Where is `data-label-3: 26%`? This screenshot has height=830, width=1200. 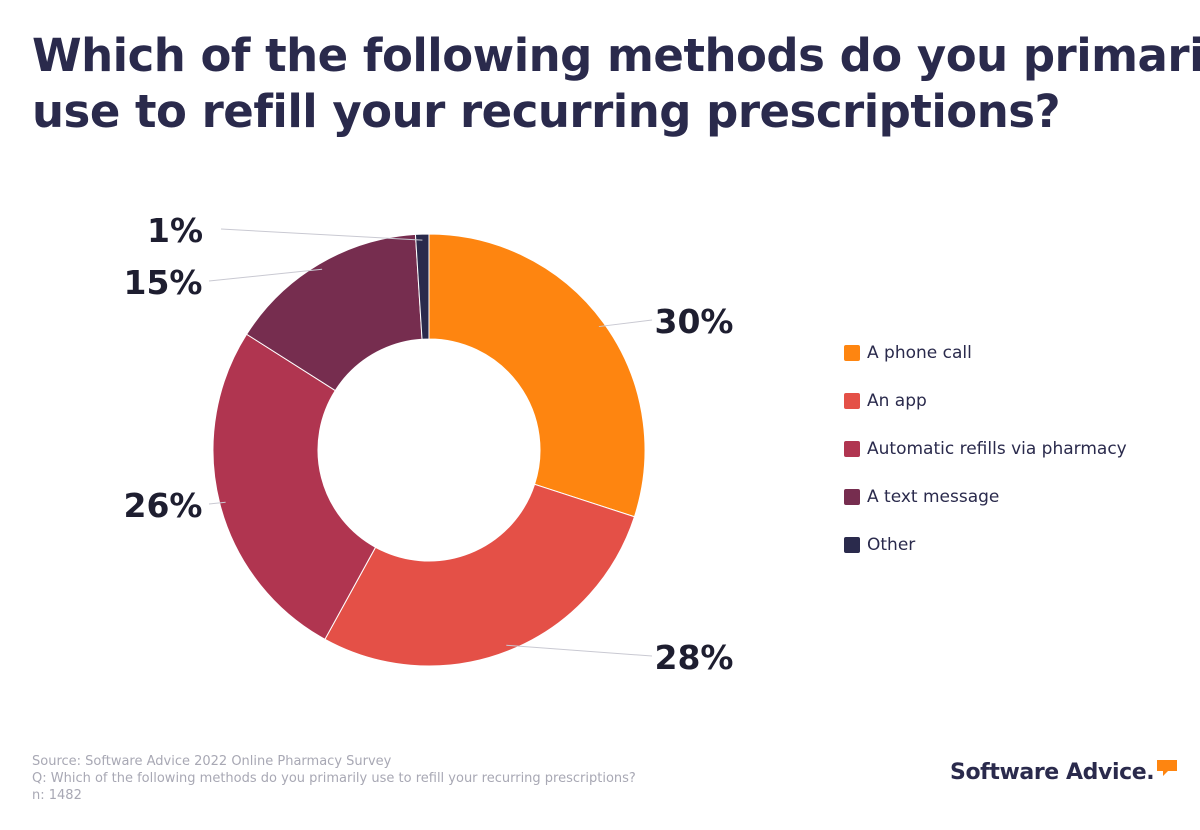 data-label-3: 26% is located at coordinates (163, 505).